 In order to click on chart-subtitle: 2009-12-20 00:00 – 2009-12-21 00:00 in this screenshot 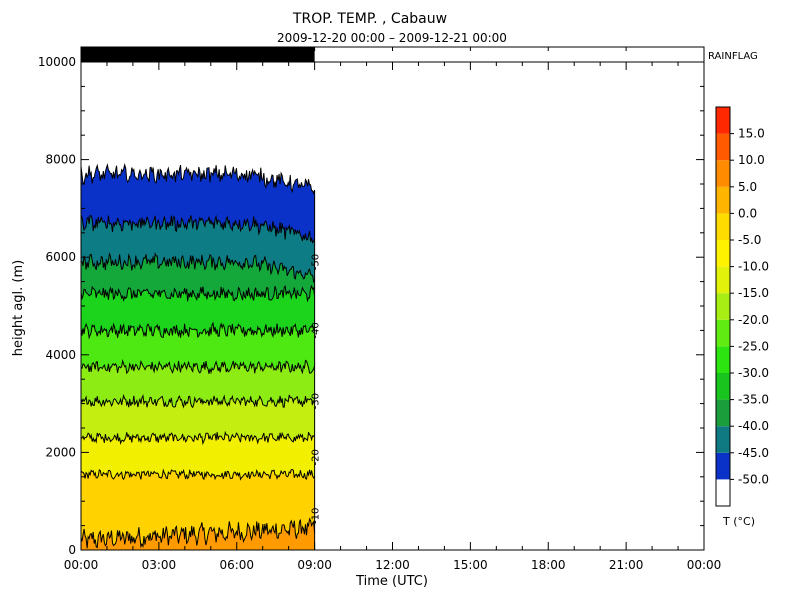, I will do `click(392, 38)`.